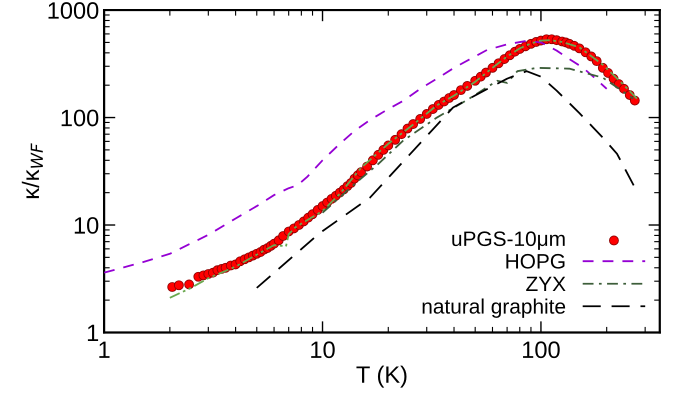 The height and width of the screenshot is (403, 676). I want to click on y-tick-label: 100, so click(80, 118).